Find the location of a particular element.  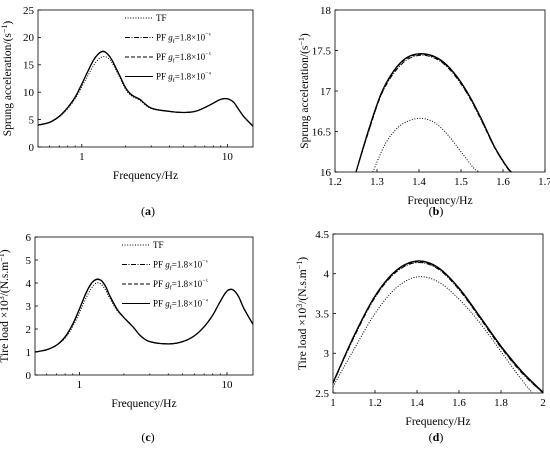

panel-label: (a) is located at coordinates (148, 211).